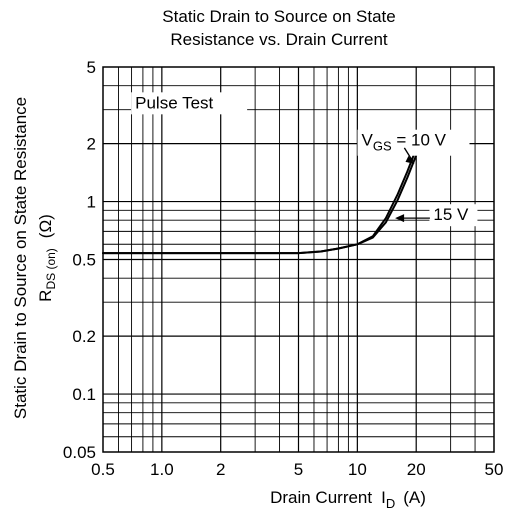  Describe the element at coordinates (91, 67) in the screenshot. I see `y-tick-label: 5` at that location.